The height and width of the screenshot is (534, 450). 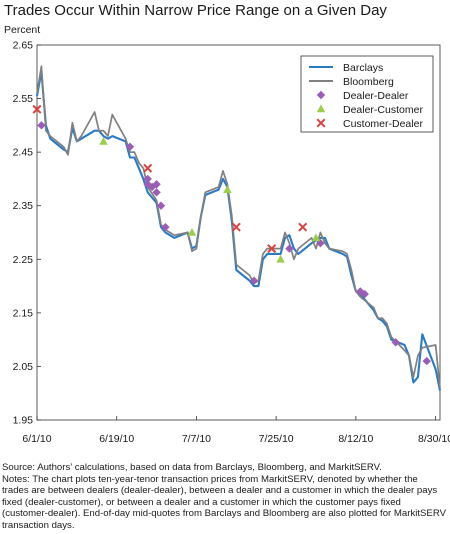 I want to click on series-markers-dealer-customer, so click(x=210, y=199).